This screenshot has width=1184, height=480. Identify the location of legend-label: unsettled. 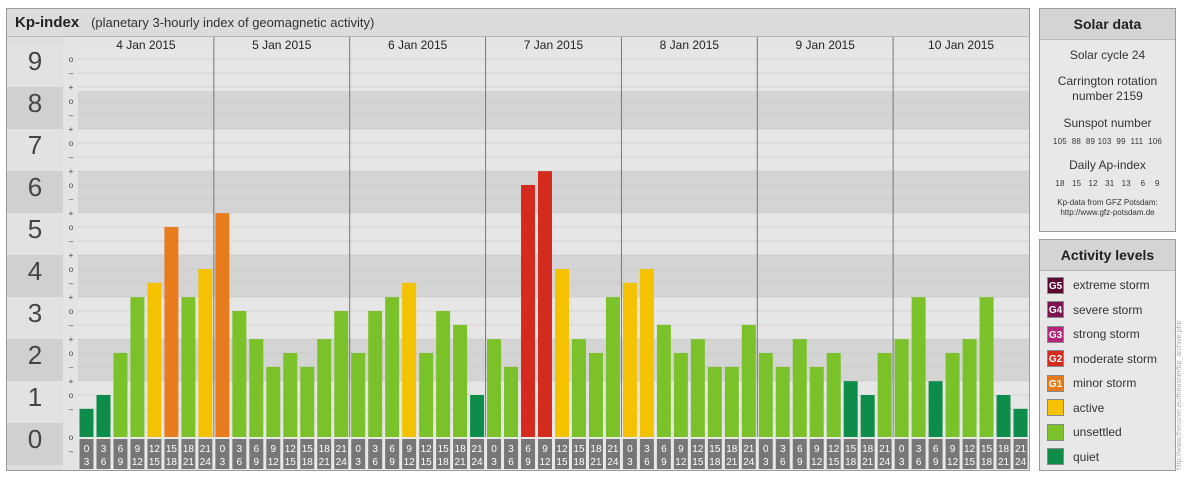
(1097, 432).